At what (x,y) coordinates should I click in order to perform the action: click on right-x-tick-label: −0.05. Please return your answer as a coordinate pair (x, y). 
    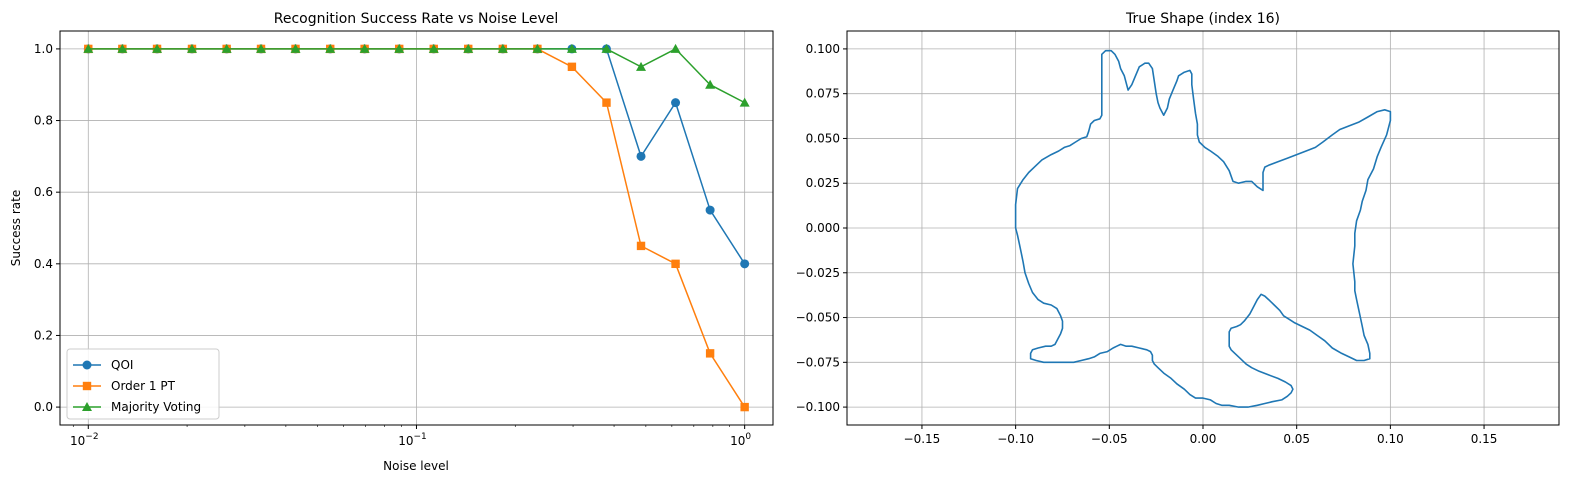
    Looking at the image, I should click on (1109, 439).